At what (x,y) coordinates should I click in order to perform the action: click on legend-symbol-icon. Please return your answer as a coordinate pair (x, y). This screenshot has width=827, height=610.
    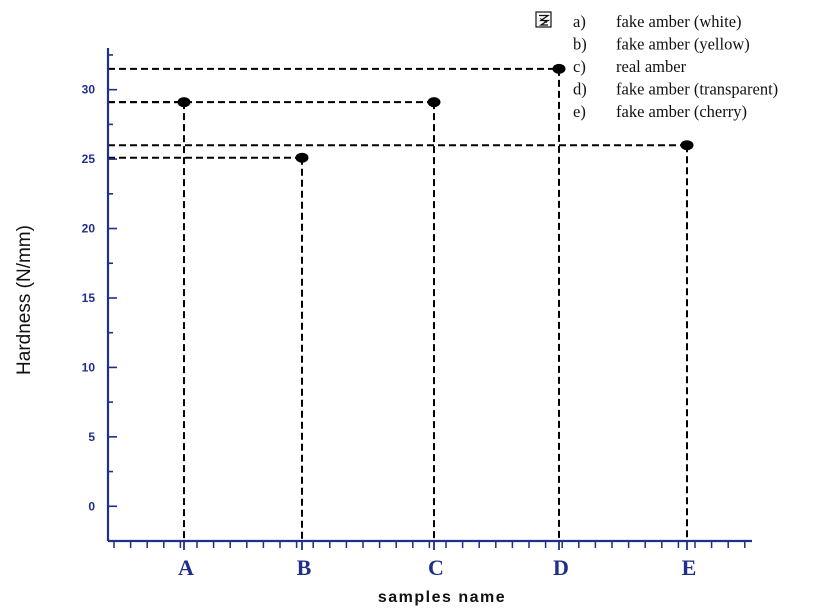
    Looking at the image, I should click on (543, 19).